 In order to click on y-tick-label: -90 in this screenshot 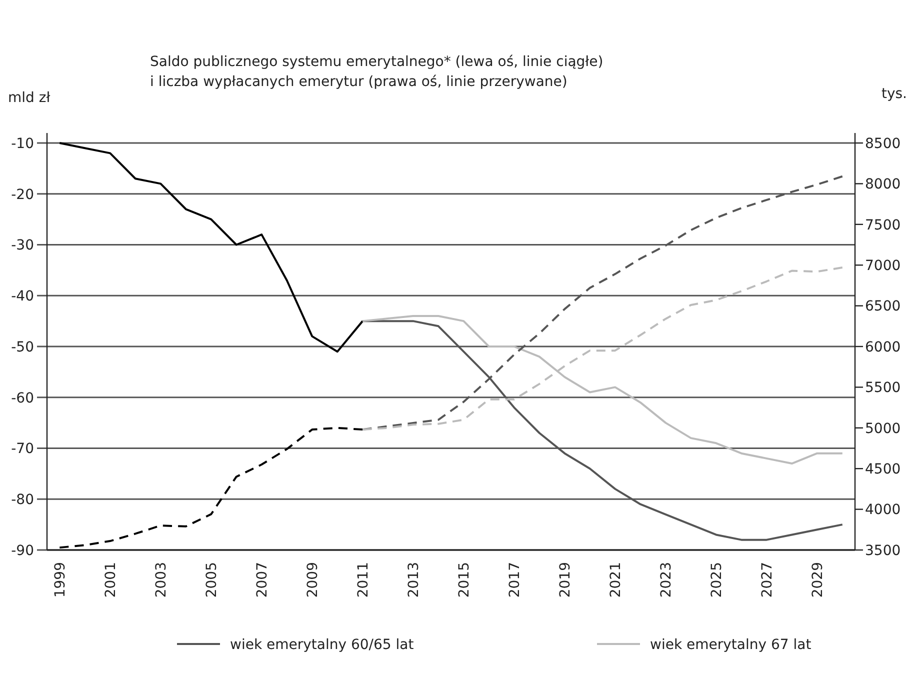, I will do `click(22, 550)`.